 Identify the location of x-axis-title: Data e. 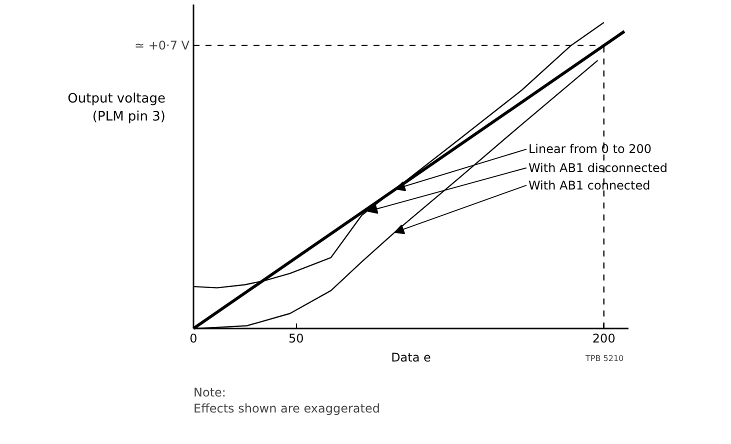
(411, 357).